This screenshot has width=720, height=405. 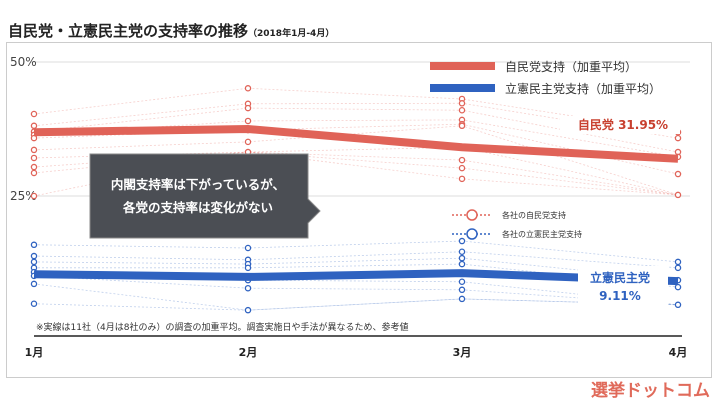 I want to click on x-tick-label: 4月, so click(x=678, y=352).